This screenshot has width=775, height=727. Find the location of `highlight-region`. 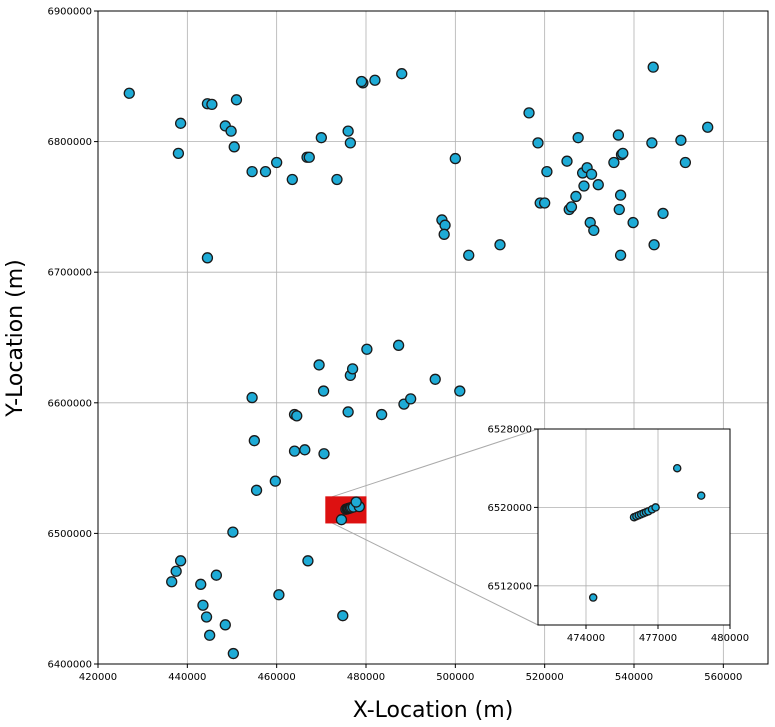

highlight-region is located at coordinates (346, 511).